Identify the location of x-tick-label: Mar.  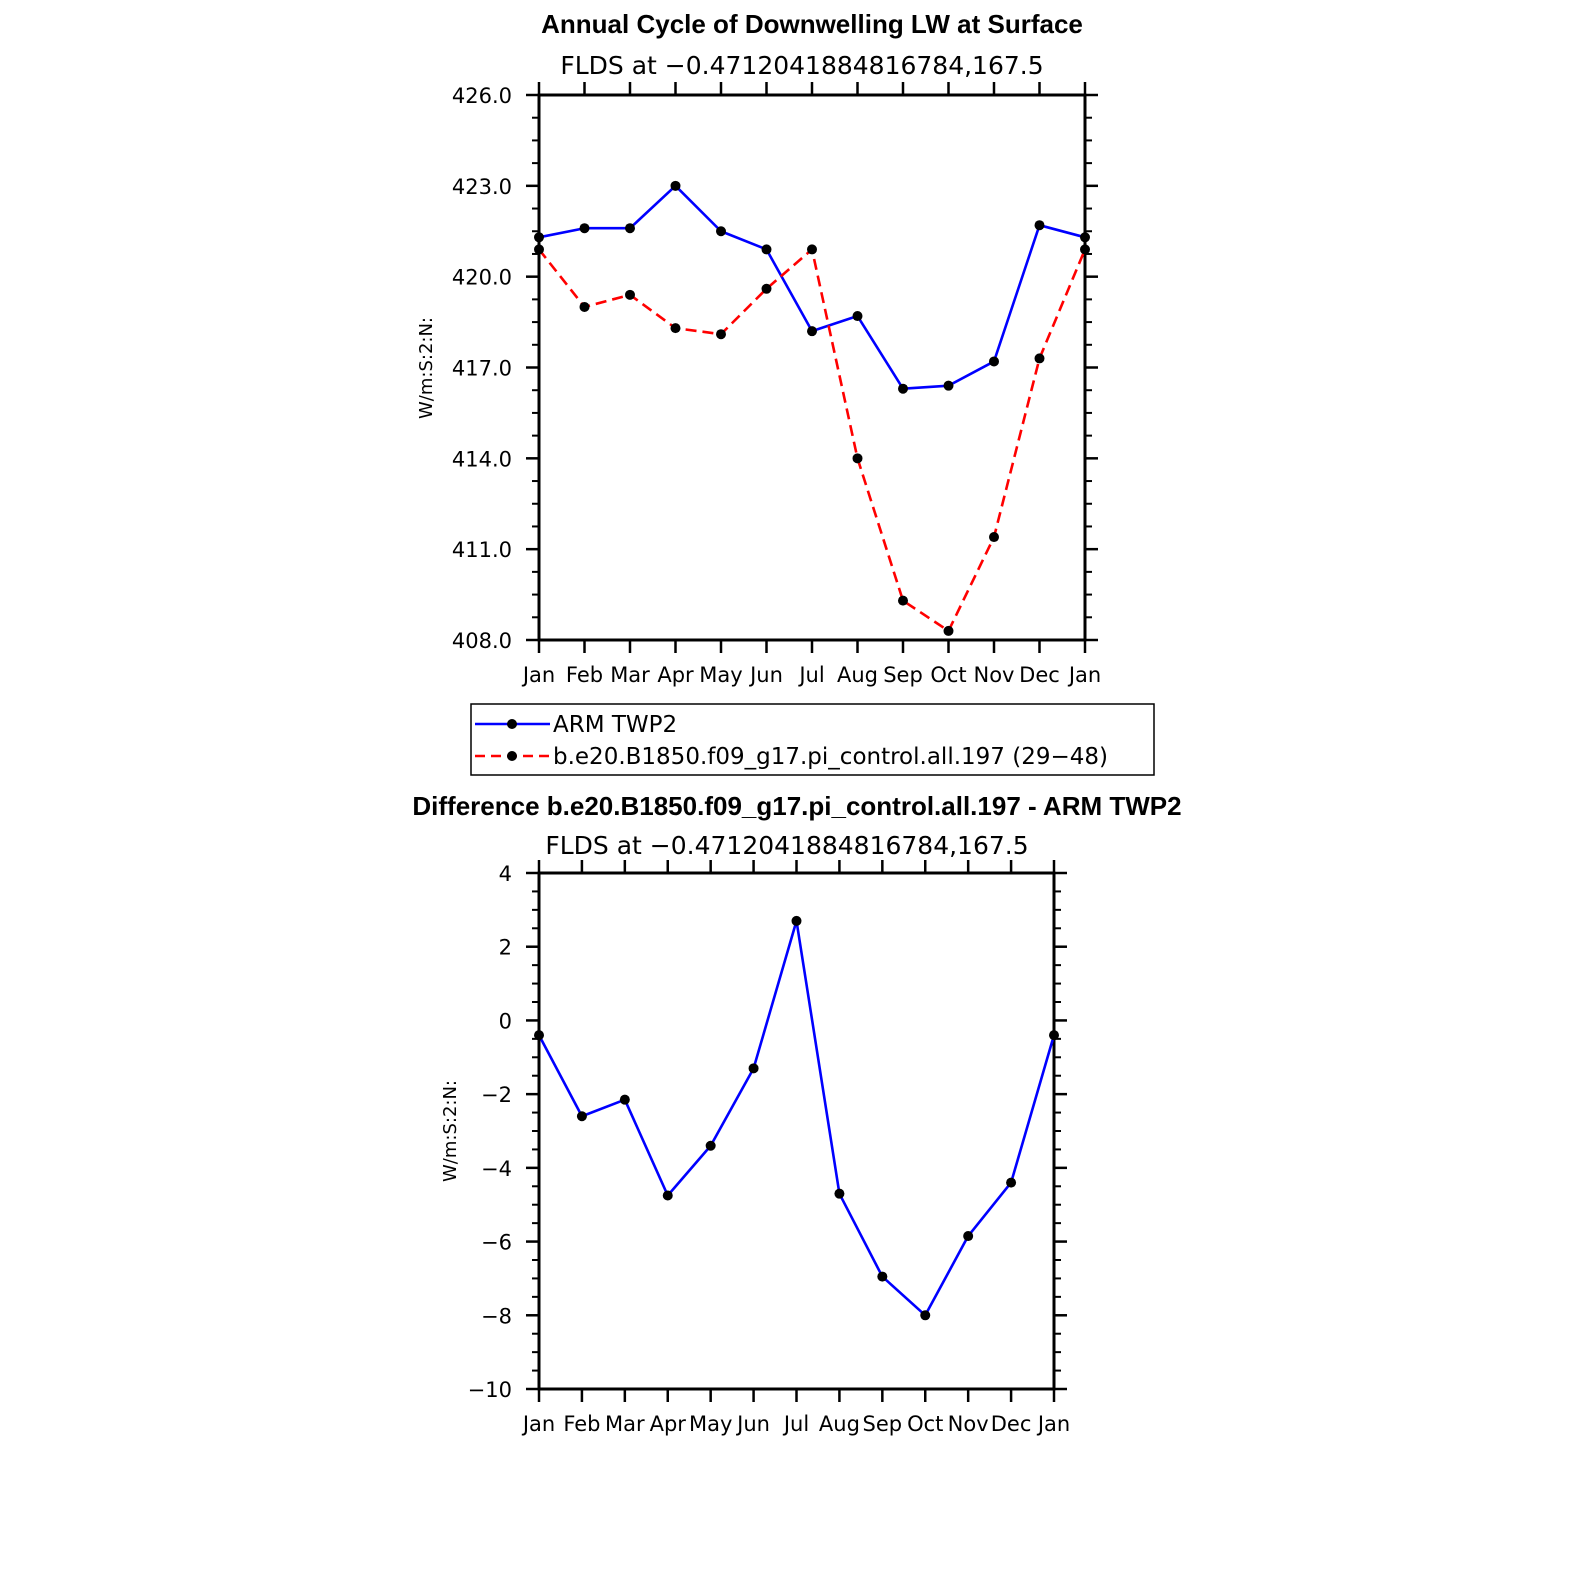
(625, 1424).